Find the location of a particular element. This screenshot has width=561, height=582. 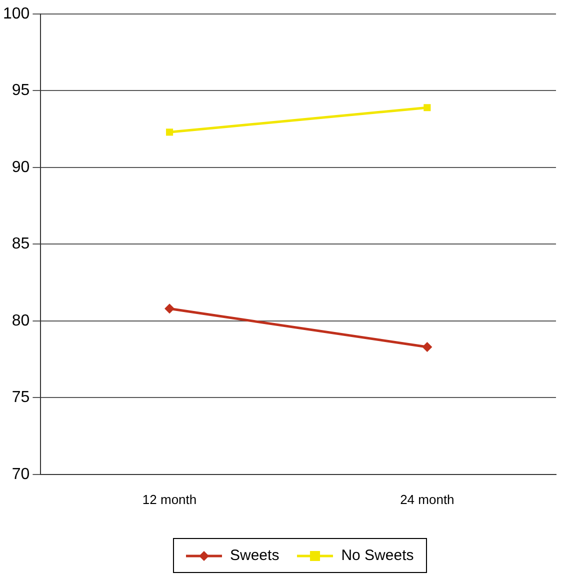

legend-label: No Sweets is located at coordinates (377, 555).